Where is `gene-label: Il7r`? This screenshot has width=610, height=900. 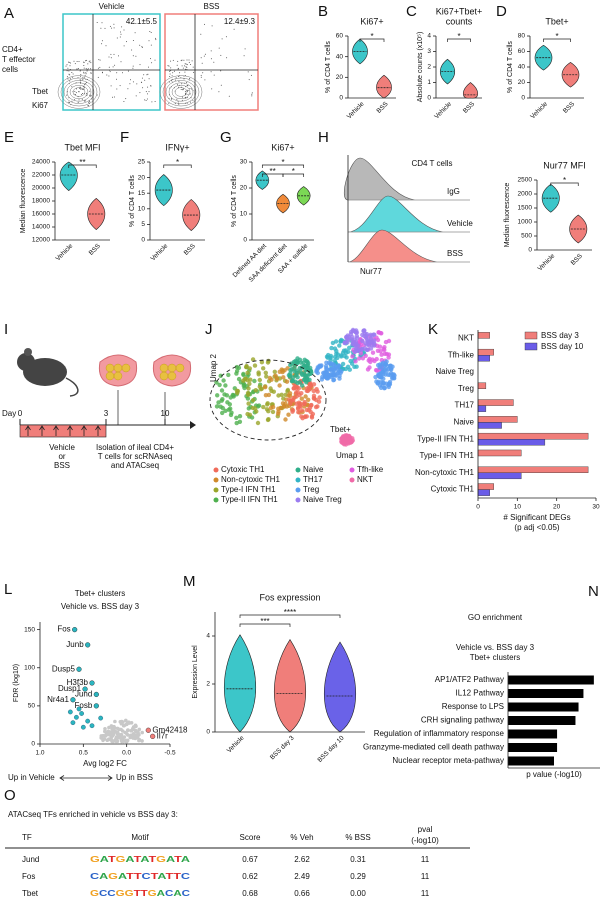
gene-label: Il7r is located at coordinates (162, 735).